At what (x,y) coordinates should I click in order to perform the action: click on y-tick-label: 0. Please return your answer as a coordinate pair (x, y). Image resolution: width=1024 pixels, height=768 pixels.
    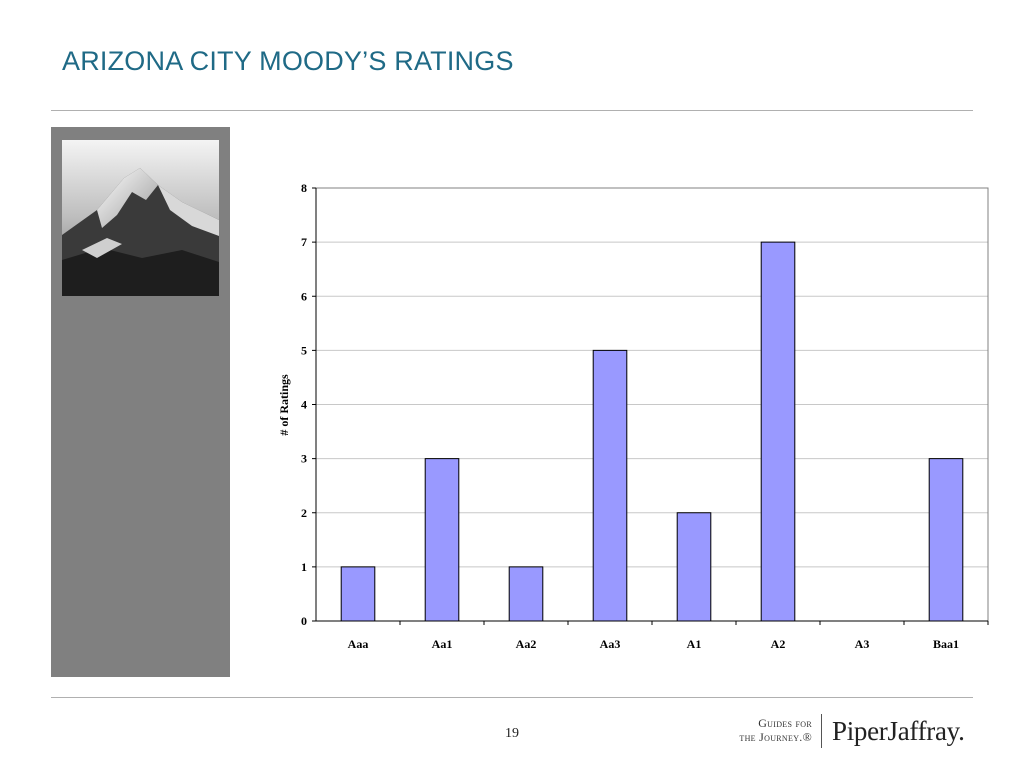
    Looking at the image, I should click on (304, 621).